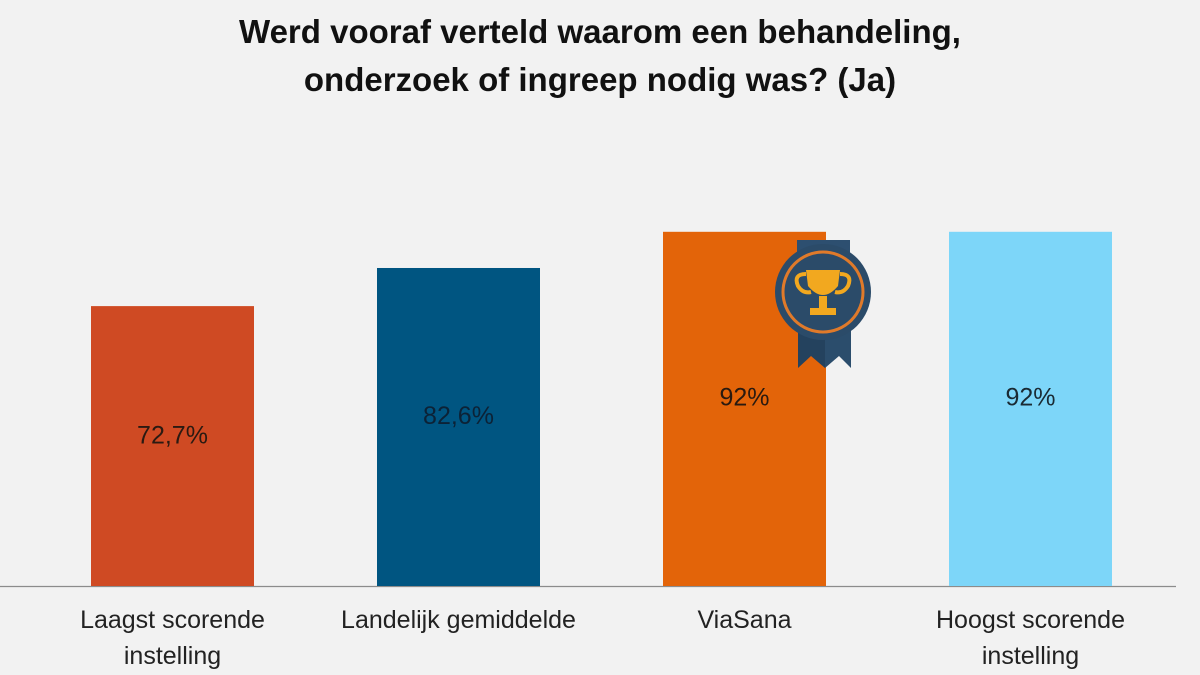 The image size is (1200, 675). Describe the element at coordinates (1031, 638) in the screenshot. I see `category-label-4: Hoogst scorende instelling` at that location.